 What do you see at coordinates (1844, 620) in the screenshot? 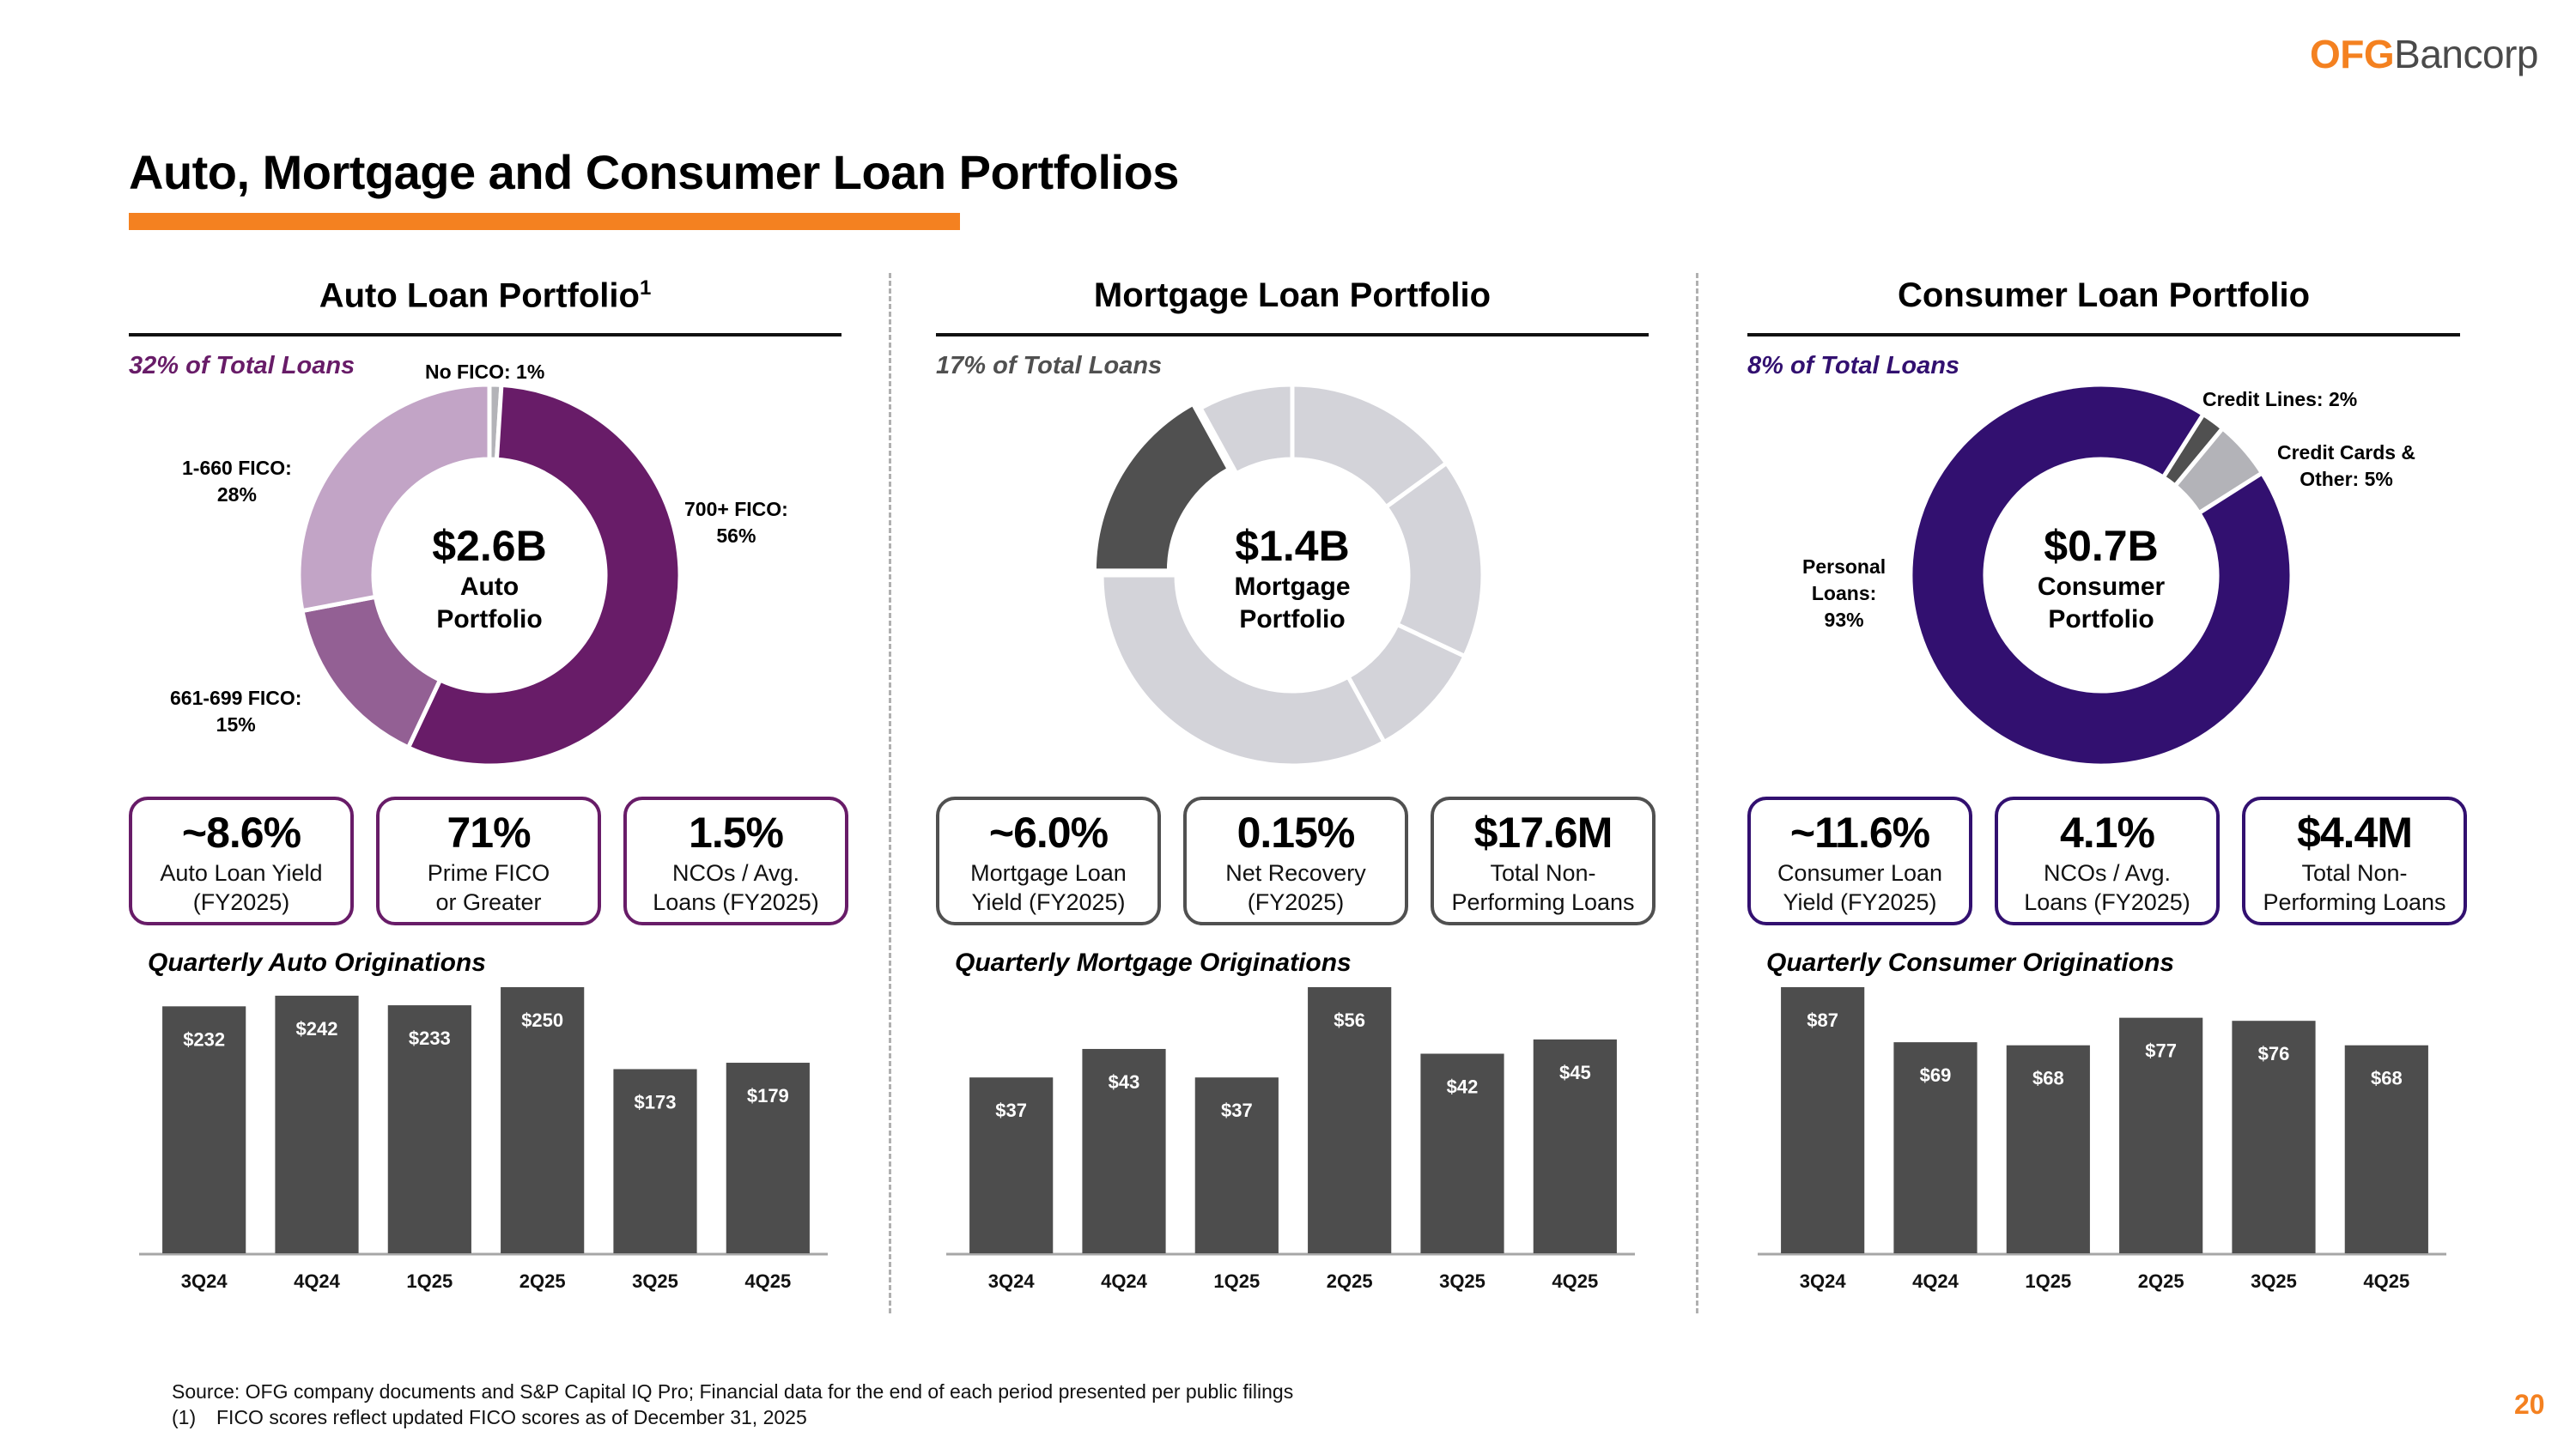
I see `callout-value: 93%` at bounding box center [1844, 620].